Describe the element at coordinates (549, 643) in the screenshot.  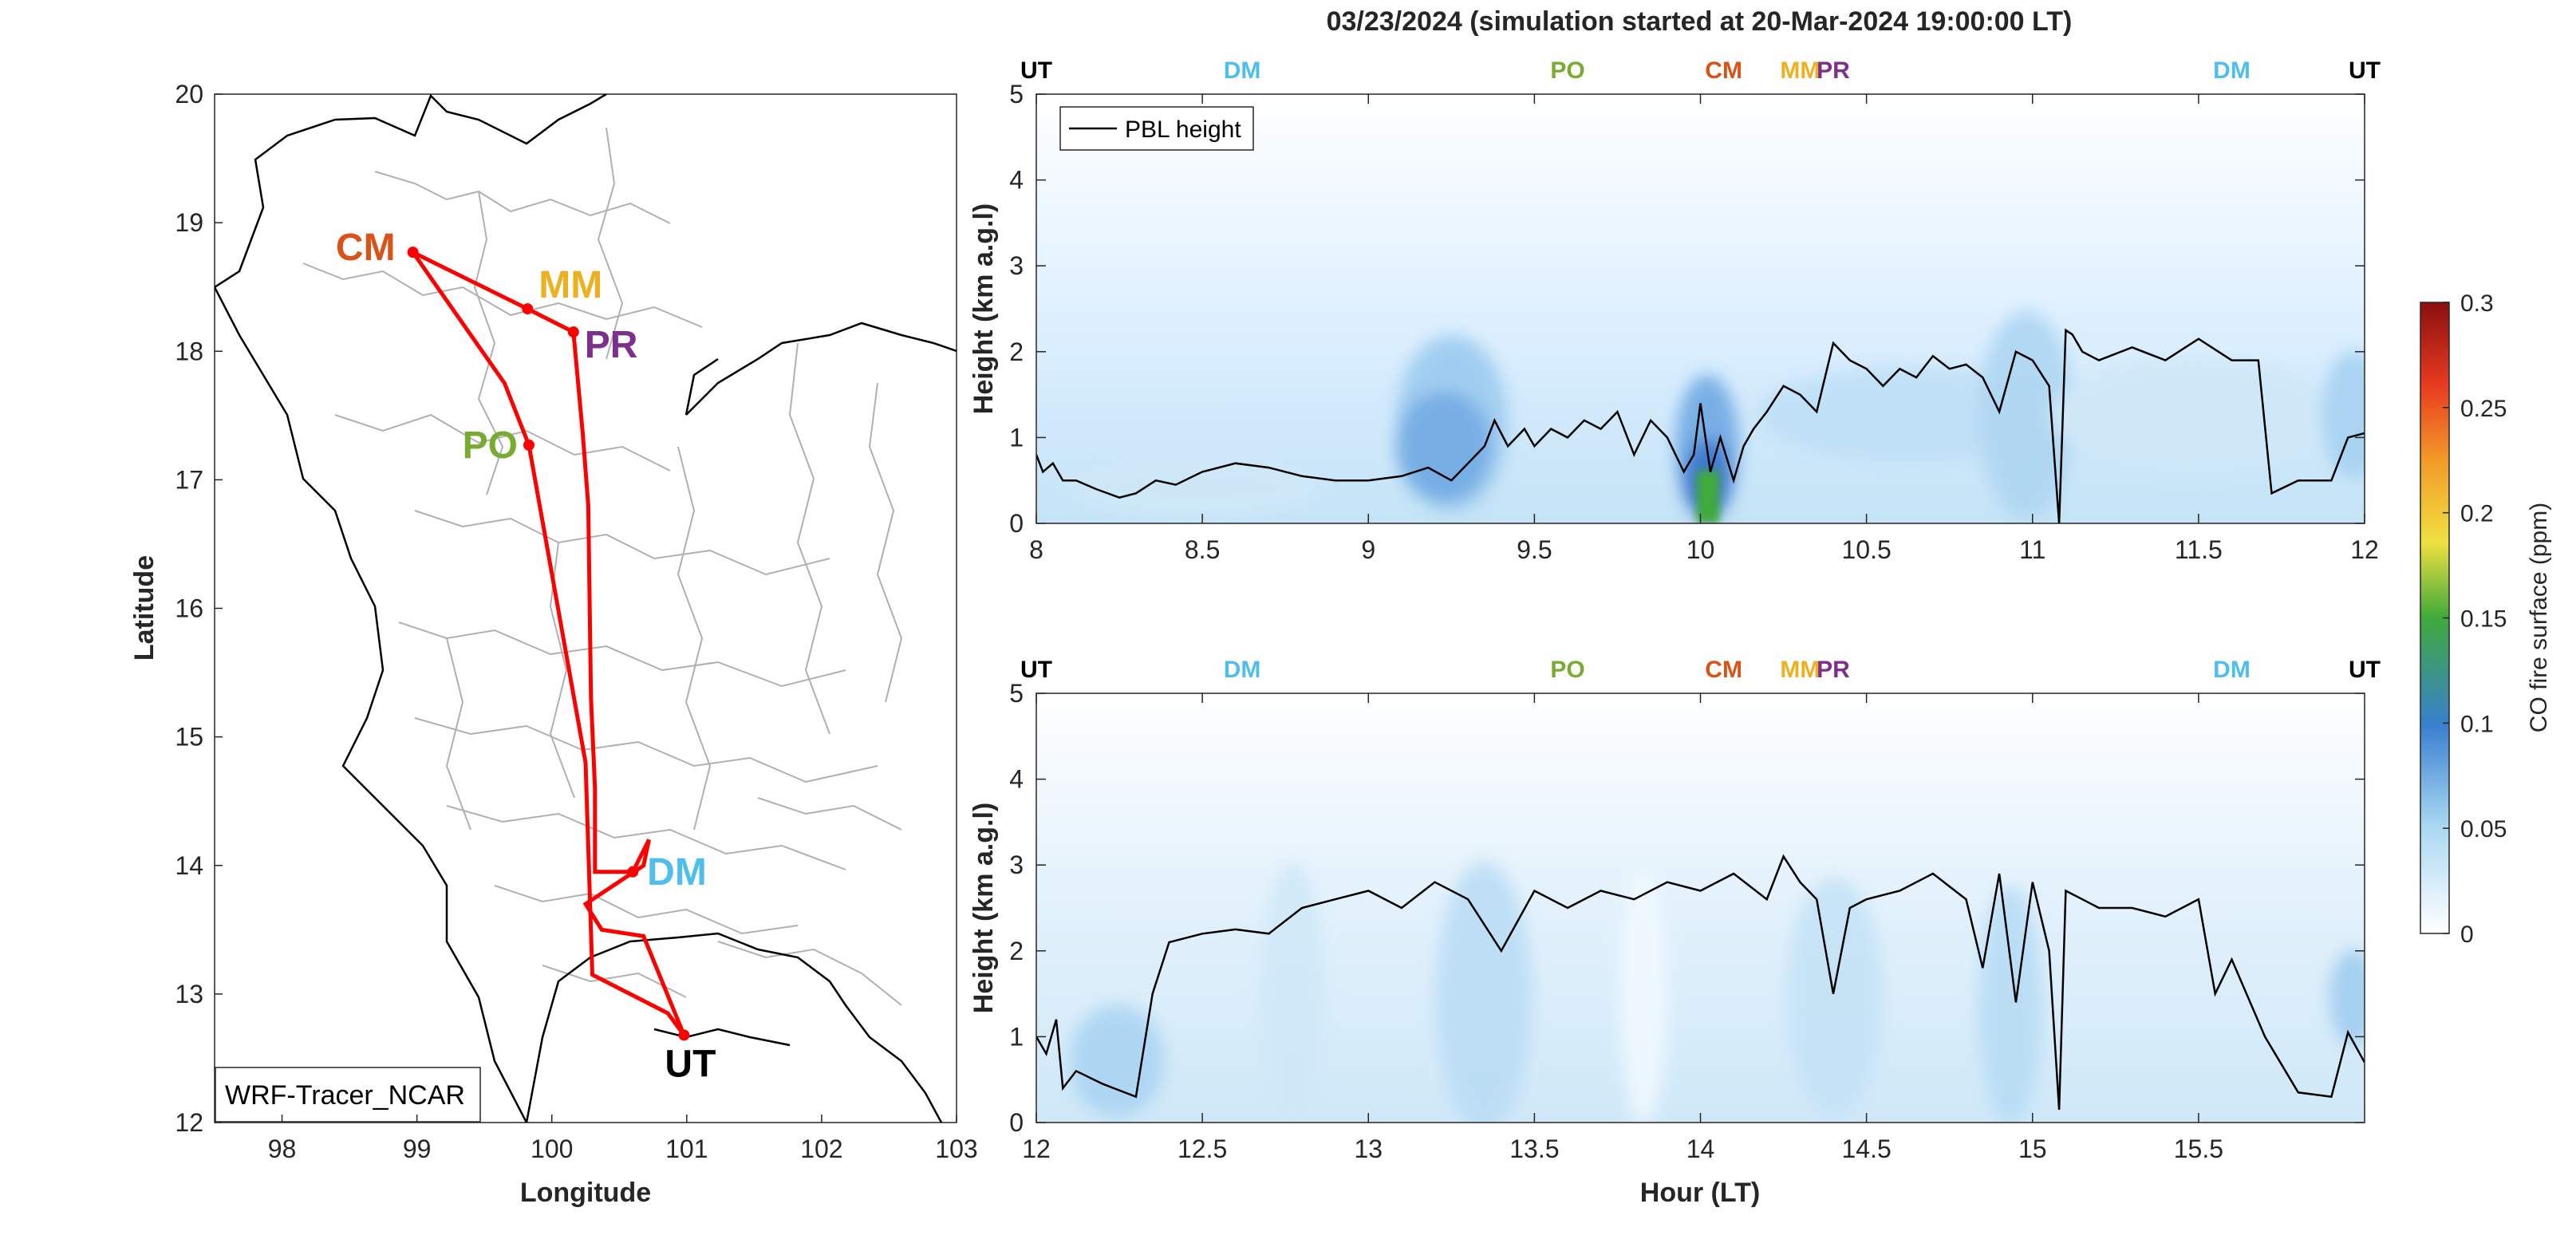
I see `survey-route-line` at that location.